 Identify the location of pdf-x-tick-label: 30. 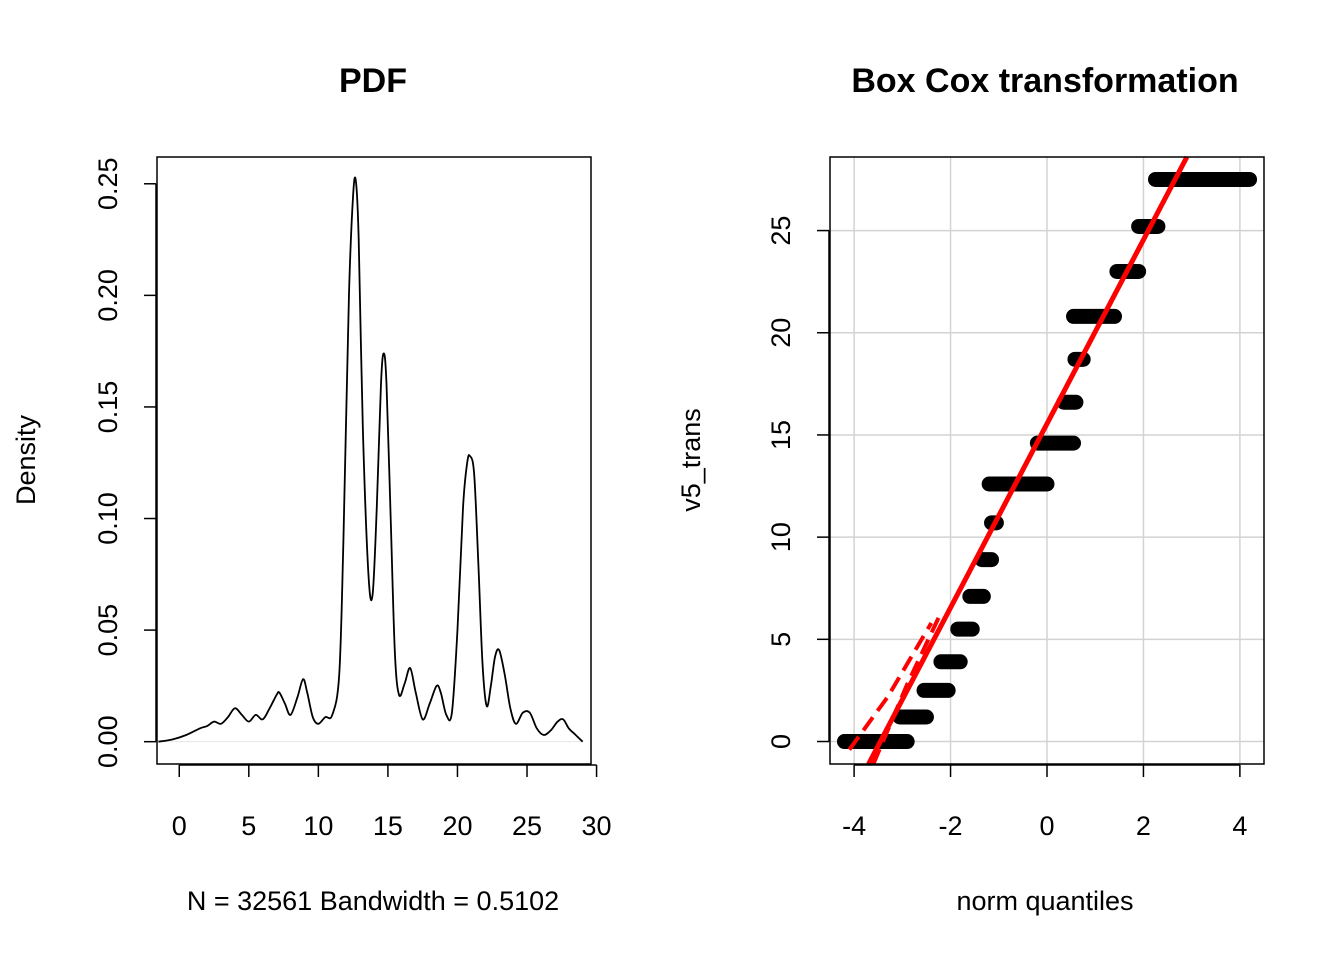
(597, 826).